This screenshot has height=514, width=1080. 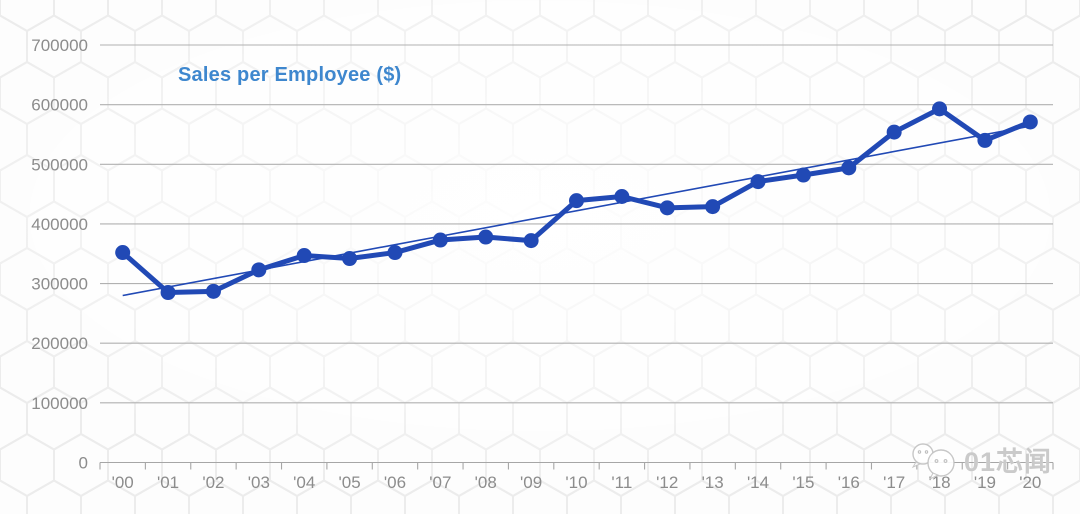 I want to click on chart-title: Sales per Employee ($), so click(x=290, y=75).